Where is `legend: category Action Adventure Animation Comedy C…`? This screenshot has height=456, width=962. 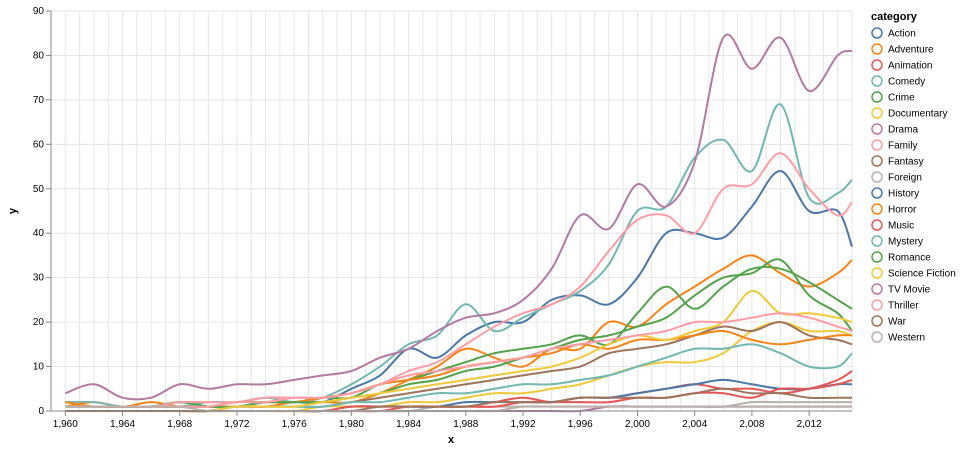
legend: category Action Adventure Animation Comedy C… is located at coordinates (913, 177).